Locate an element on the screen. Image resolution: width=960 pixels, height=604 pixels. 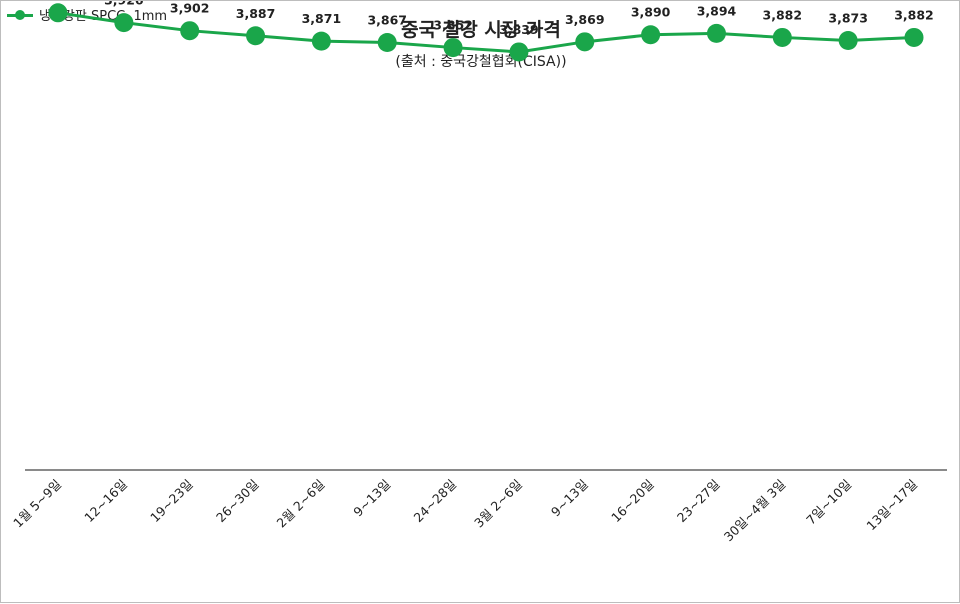
data-label: 3,869 is located at coordinates (585, 19).